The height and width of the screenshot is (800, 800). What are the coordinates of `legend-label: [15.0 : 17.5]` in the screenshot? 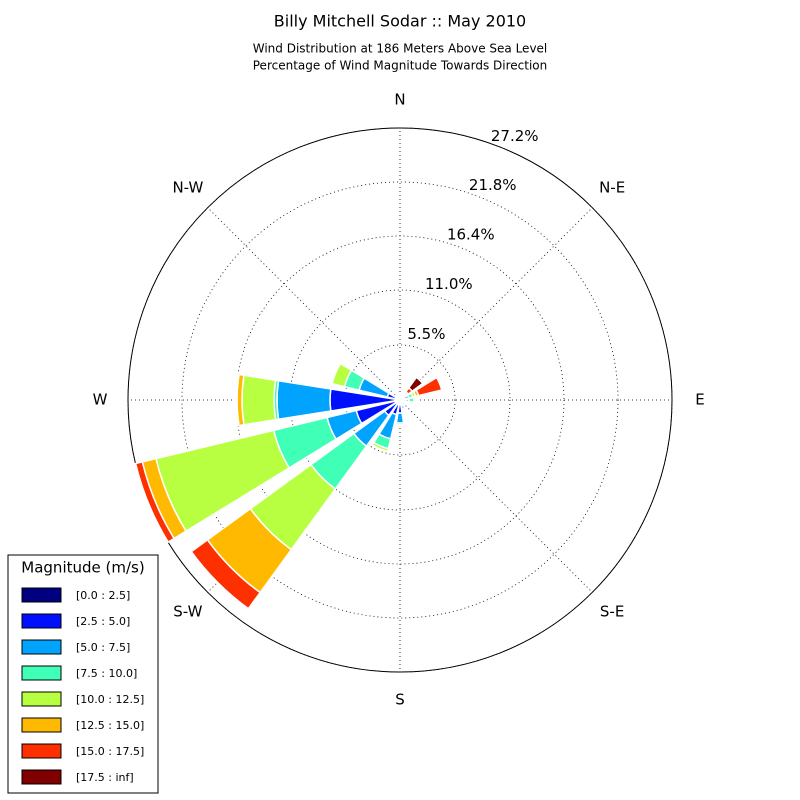 It's located at (110, 751).